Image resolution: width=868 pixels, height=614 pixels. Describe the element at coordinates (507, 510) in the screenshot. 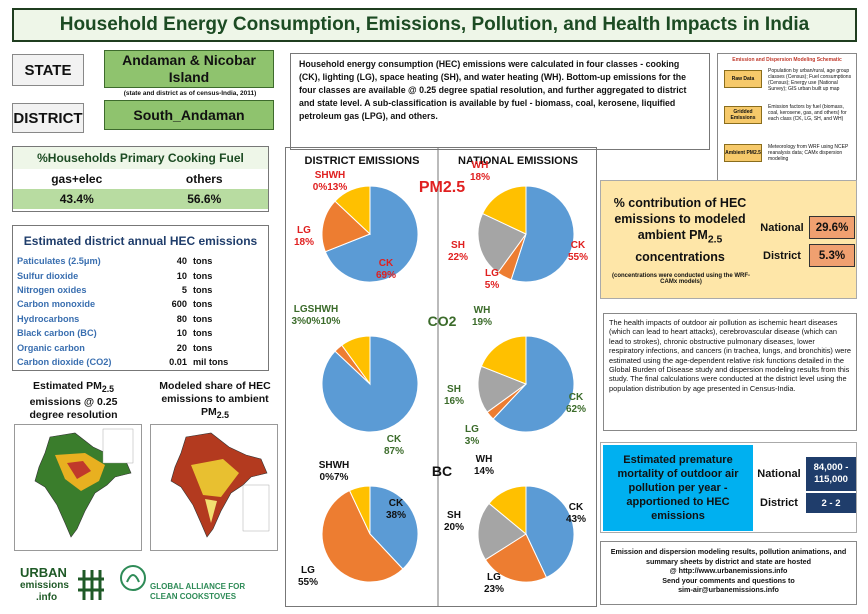

I see `national-pie-2-slice-WH` at that location.